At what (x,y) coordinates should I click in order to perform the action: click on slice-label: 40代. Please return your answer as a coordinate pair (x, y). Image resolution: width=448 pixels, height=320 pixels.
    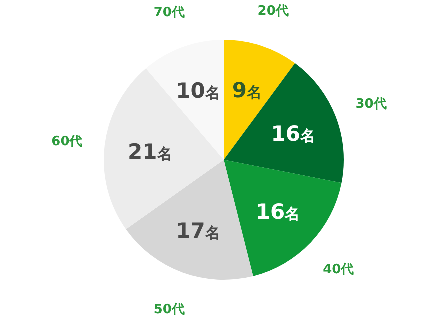
    Looking at the image, I should click on (338, 270).